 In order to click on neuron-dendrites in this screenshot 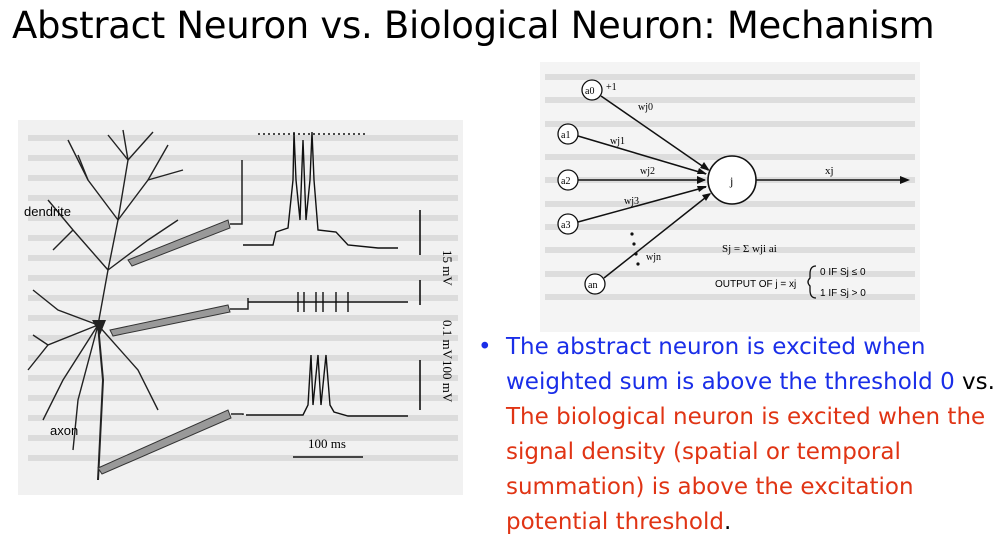, I will do `click(105, 305)`.